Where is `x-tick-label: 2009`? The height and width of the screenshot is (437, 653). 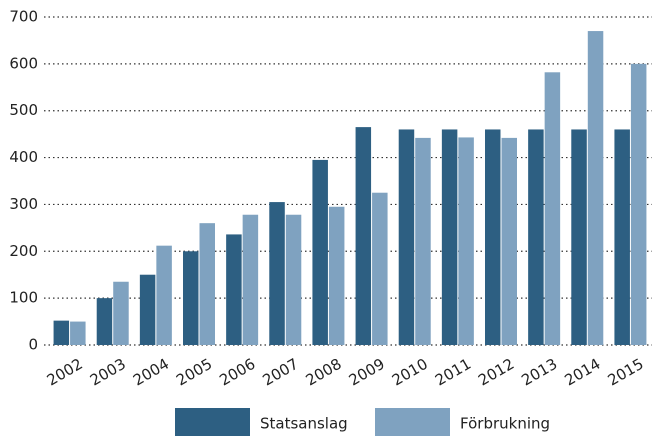 x-tick-label: 2009 is located at coordinates (367, 372).